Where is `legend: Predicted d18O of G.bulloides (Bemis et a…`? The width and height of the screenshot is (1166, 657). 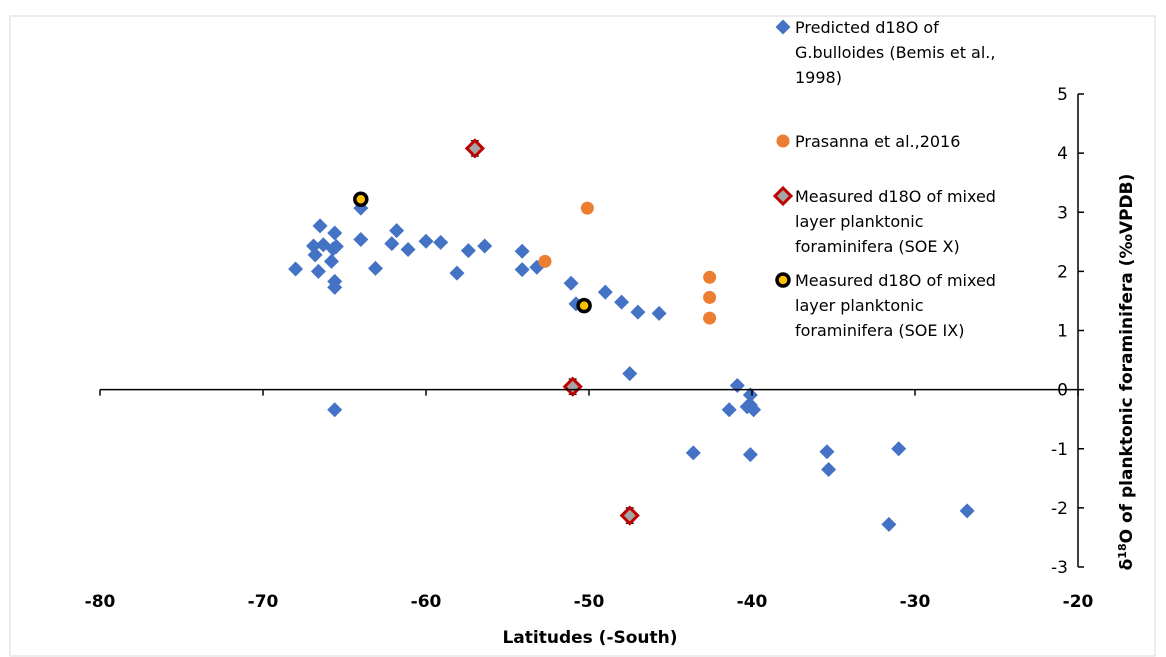
legend: Predicted d18O of G.bulloides (Bemis et a… is located at coordinates (884, 179).